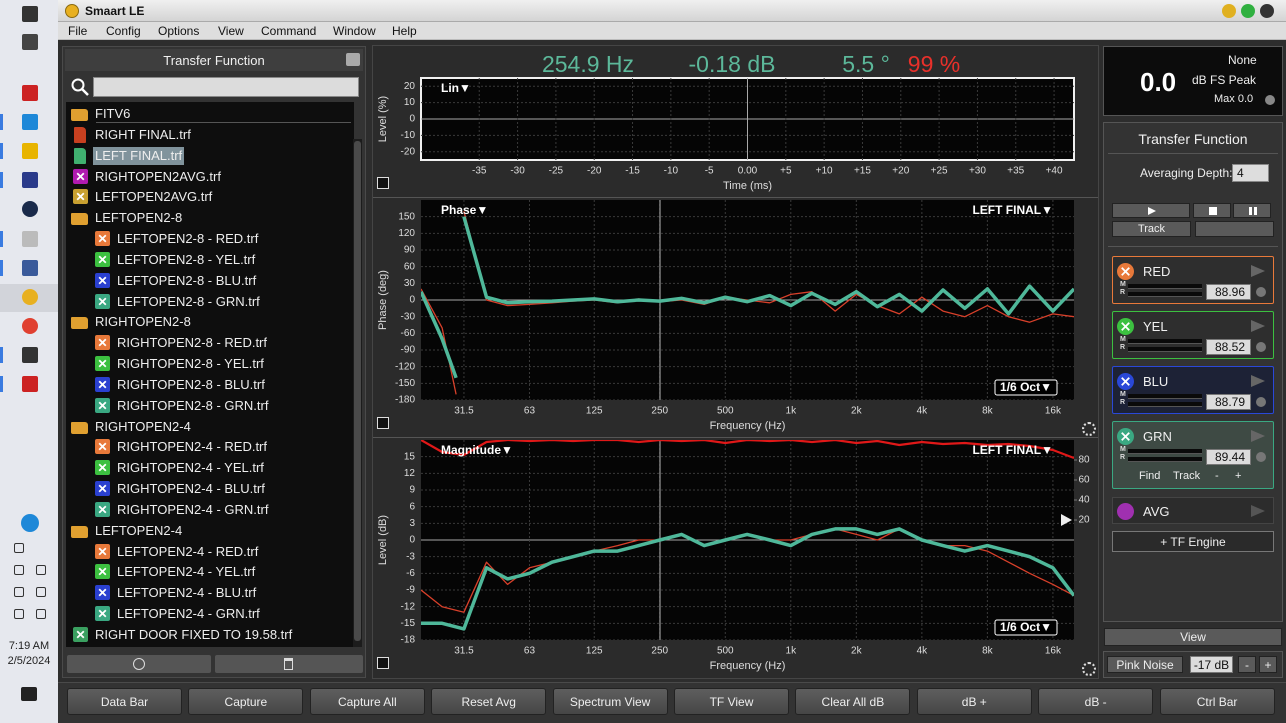 The width and height of the screenshot is (1286, 723). Describe the element at coordinates (1217, 701) in the screenshot. I see `command-button: Ctrl Bar` at that location.